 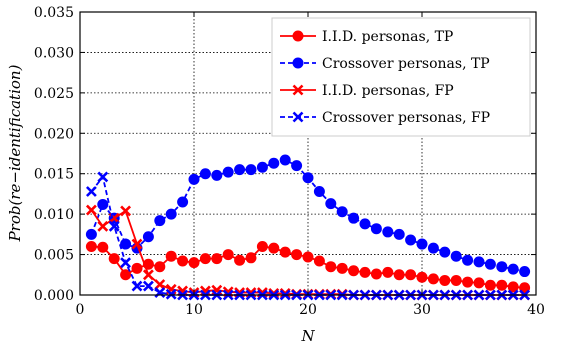 What do you see at coordinates (194, 310) in the screenshot?
I see `x-tick-label: 10` at bounding box center [194, 310].